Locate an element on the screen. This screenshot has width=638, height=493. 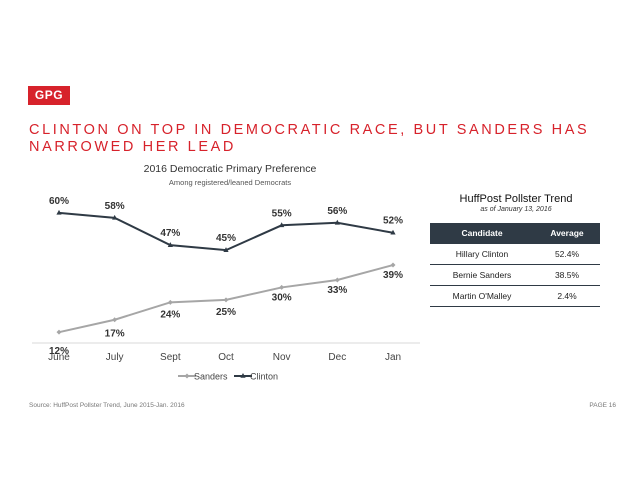
header-candidate: Candidate is located at coordinates (482, 233).